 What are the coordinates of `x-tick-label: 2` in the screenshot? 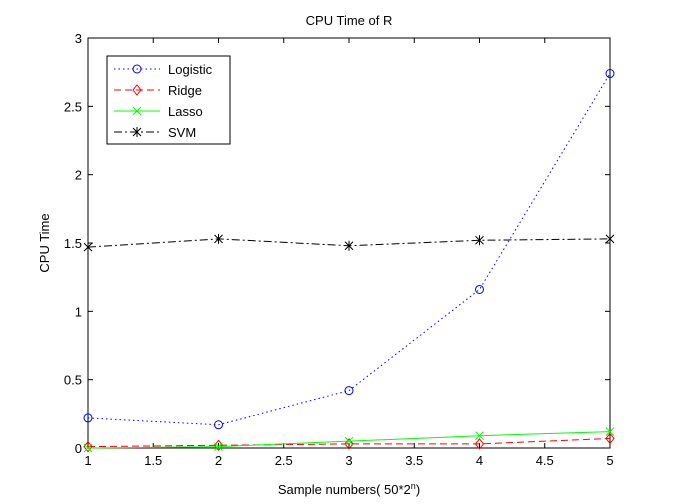 It's located at (218, 460).